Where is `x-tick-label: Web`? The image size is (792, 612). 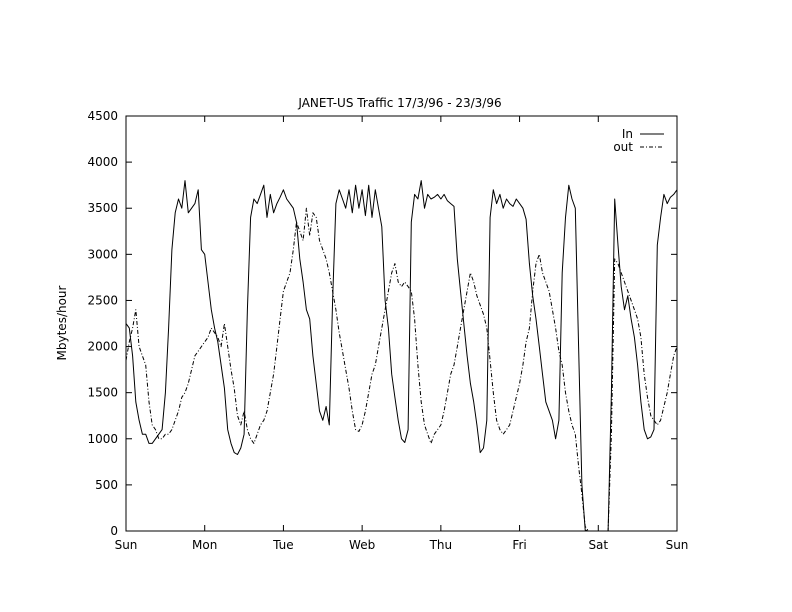
x-tick-label: Web is located at coordinates (362, 545).